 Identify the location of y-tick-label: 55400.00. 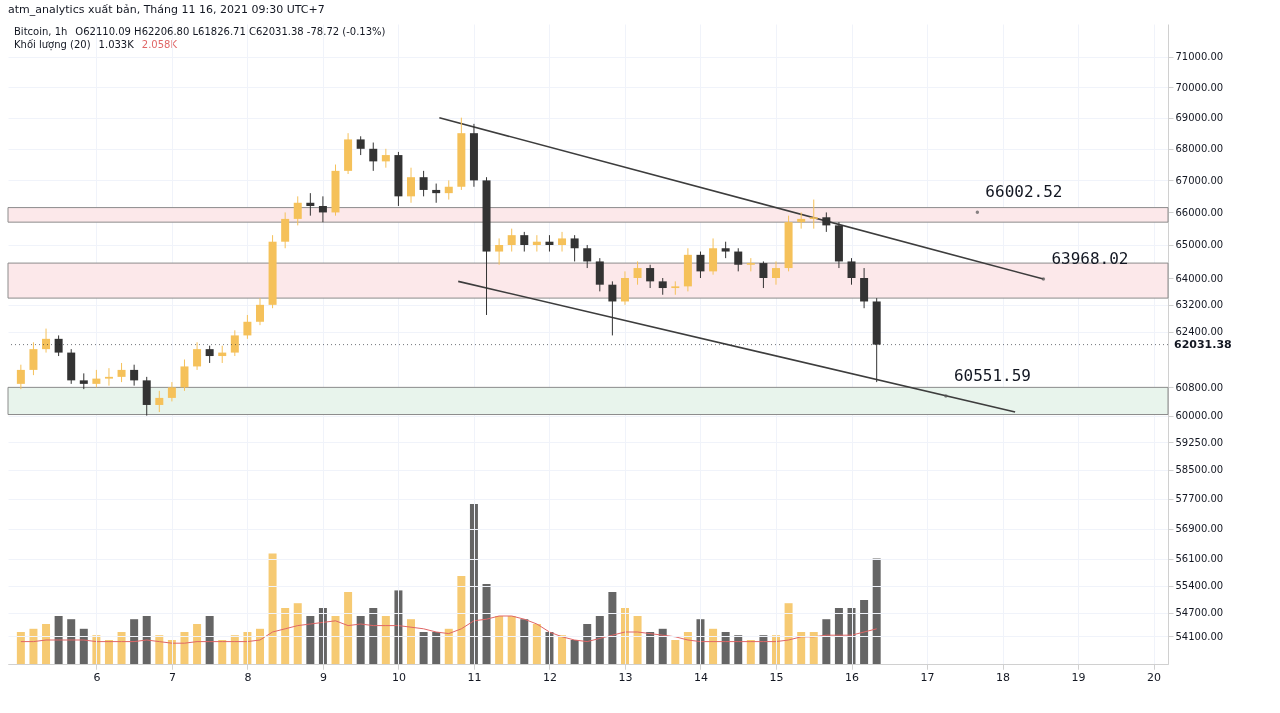
(1199, 586).